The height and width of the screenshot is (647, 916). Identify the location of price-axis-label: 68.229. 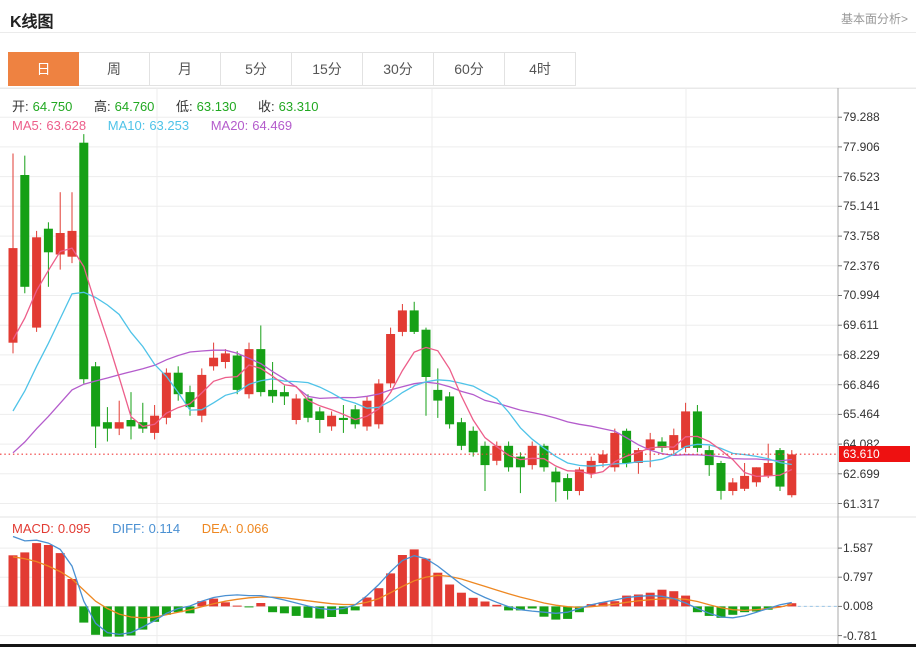
(861, 354).